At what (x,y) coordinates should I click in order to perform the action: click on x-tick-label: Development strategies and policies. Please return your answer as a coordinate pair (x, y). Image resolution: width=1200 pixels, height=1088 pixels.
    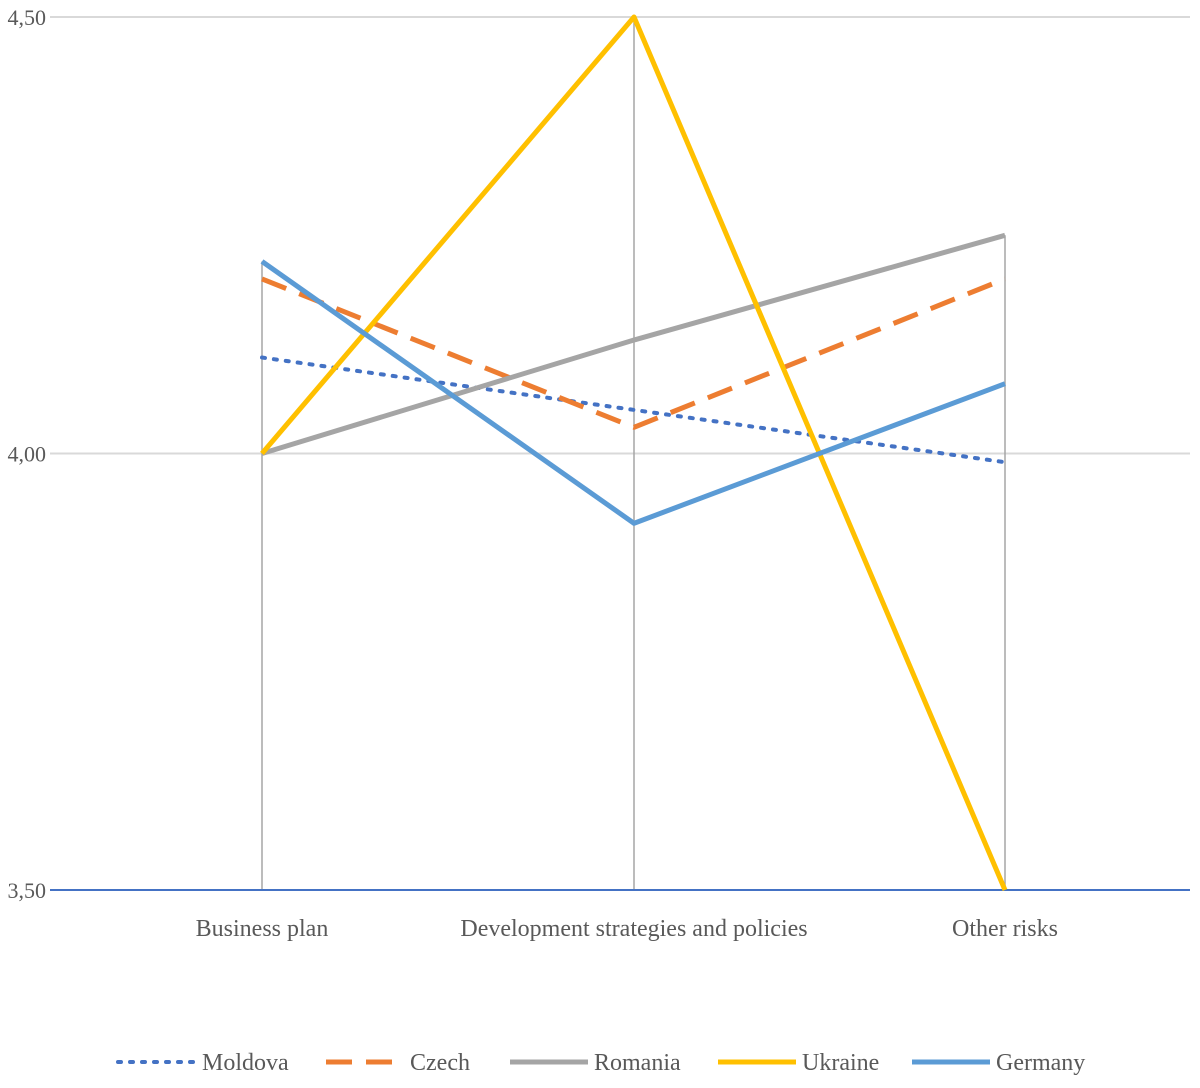
    Looking at the image, I should click on (633, 929).